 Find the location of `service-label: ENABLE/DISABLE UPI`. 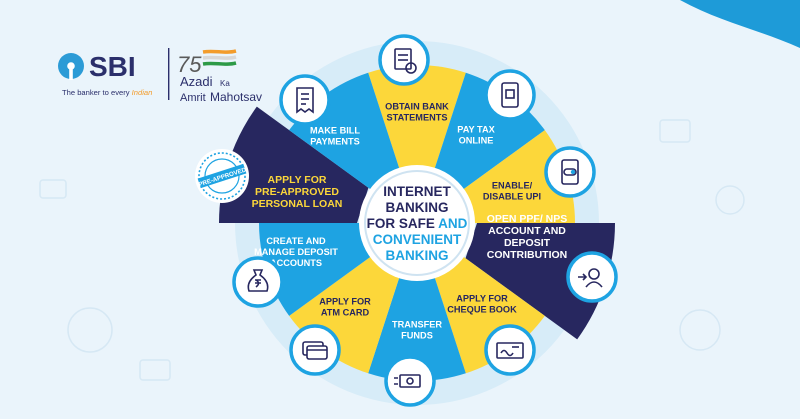

service-label: ENABLE/DISABLE UPI is located at coordinates (512, 191).